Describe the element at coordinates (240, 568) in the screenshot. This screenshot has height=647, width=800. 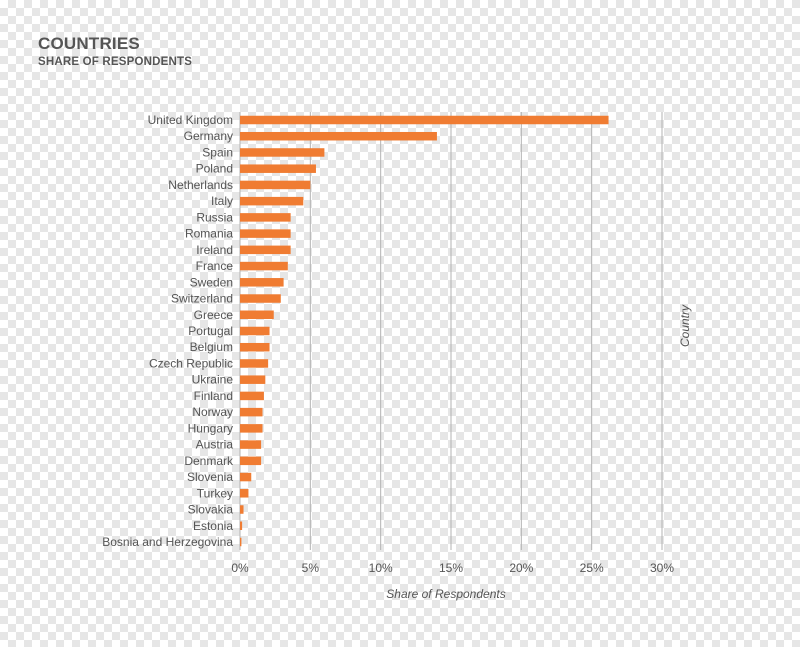
I see `x-tick-label: 0%` at that location.